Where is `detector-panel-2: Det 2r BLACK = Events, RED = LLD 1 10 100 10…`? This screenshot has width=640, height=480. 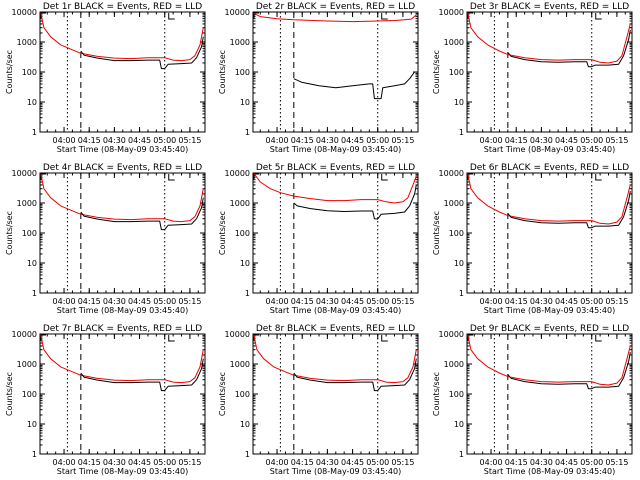 detector-panel-2: Det 2r BLACK = Events, RED = LLD 1 10 100 10… is located at coordinates (318, 78).